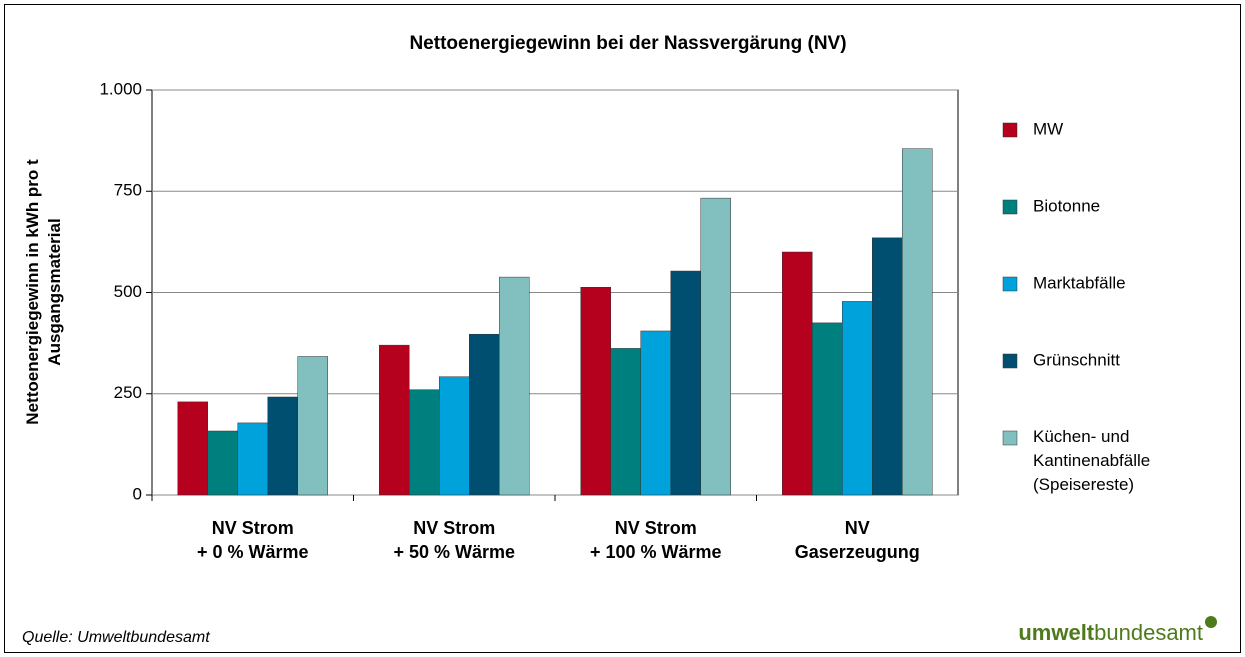 This screenshot has height=657, width=1245. What do you see at coordinates (32, 292) in the screenshot?
I see `y-axis-label-line: Nettoenergiegewinn in kWh pro t` at bounding box center [32, 292].